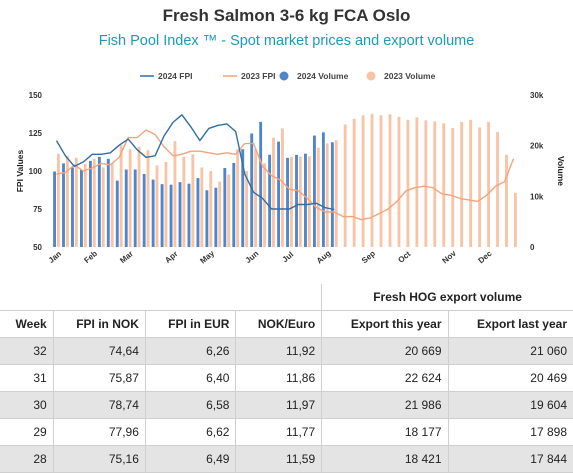 The height and width of the screenshot is (473, 573). Describe the element at coordinates (278, 324) in the screenshot. I see `column-header-nok-euro: NOK/Euro` at that location.